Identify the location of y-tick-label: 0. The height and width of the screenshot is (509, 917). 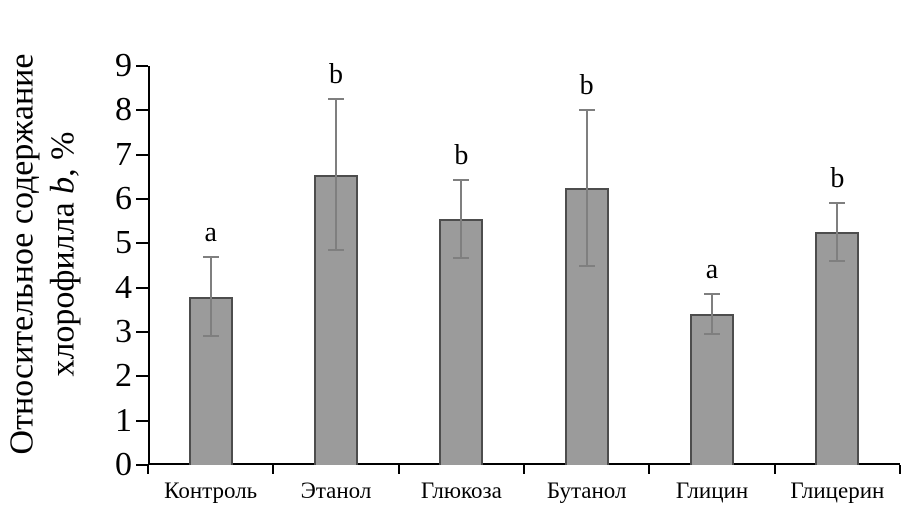
(123, 464).